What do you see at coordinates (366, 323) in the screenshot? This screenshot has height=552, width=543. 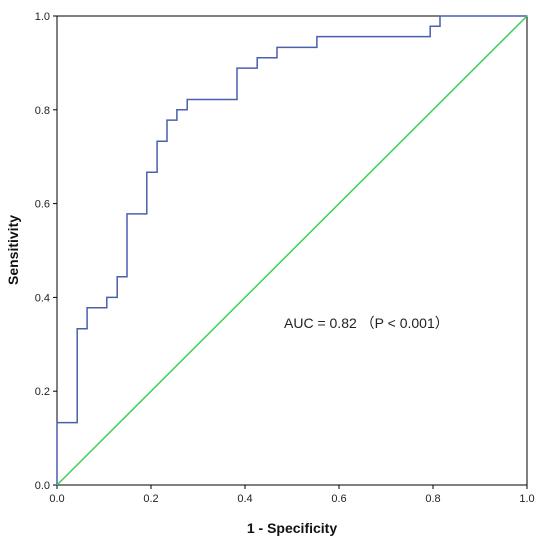 I see `annotation-auc: AUC = 0.82 （P < 0.001）` at bounding box center [366, 323].